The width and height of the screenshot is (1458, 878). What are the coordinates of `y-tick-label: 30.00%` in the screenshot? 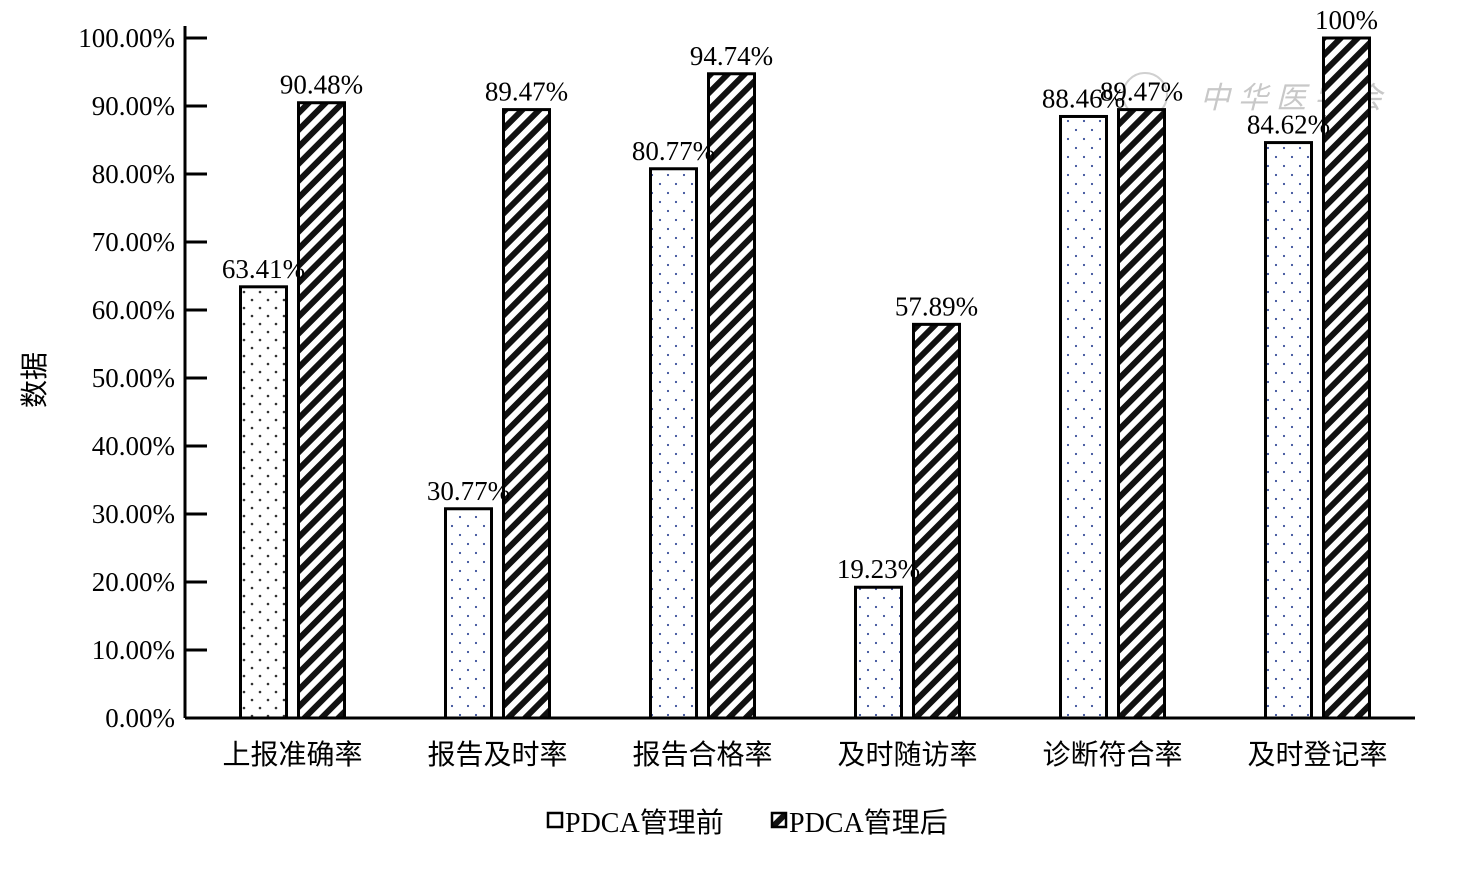 It's located at (133, 514).